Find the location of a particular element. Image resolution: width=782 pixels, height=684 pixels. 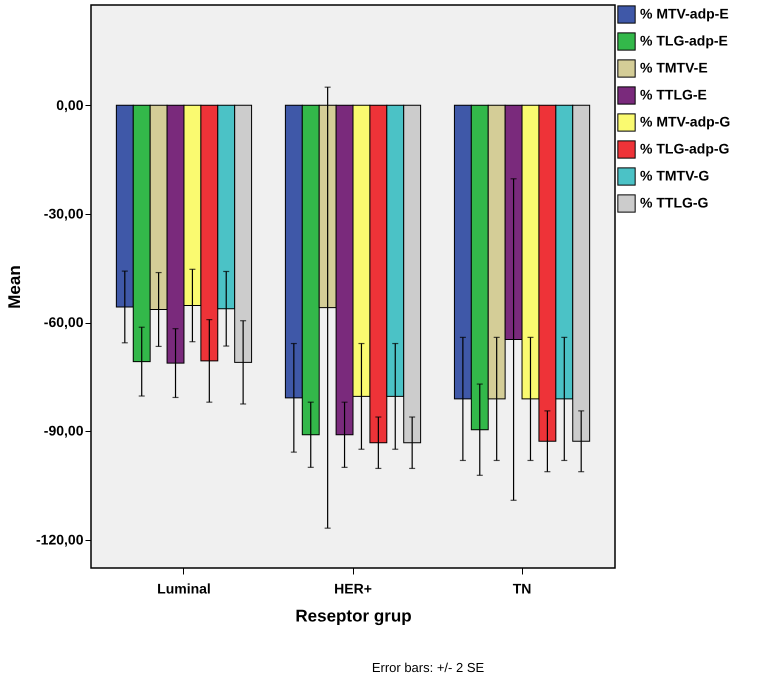

y-tick-label: -120,00 is located at coordinates (60, 539).